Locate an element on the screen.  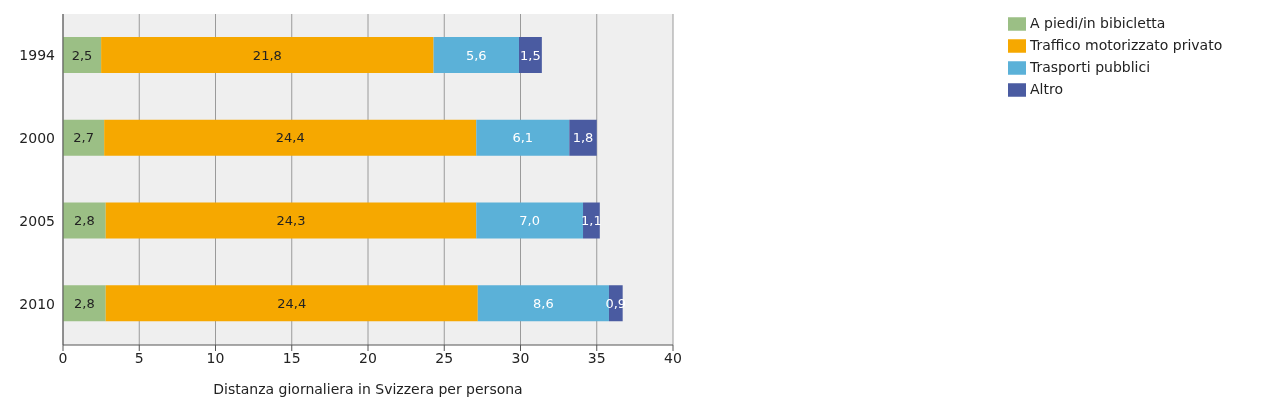
y-tick-label: 2005 is located at coordinates (37, 220).